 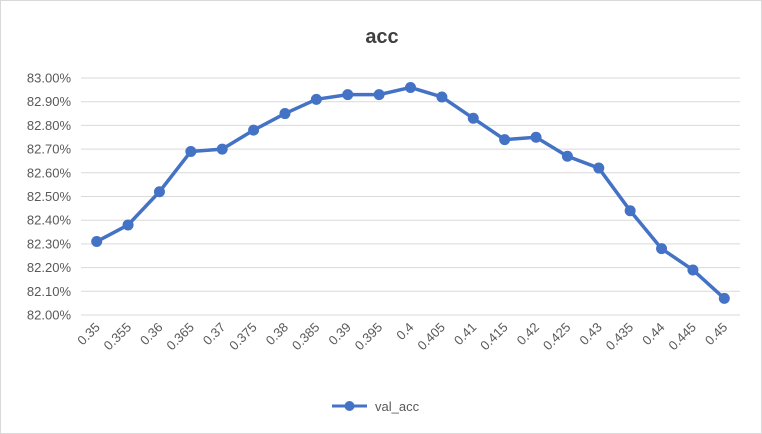 I want to click on y-tick-label: 82.50%, so click(x=49, y=196).